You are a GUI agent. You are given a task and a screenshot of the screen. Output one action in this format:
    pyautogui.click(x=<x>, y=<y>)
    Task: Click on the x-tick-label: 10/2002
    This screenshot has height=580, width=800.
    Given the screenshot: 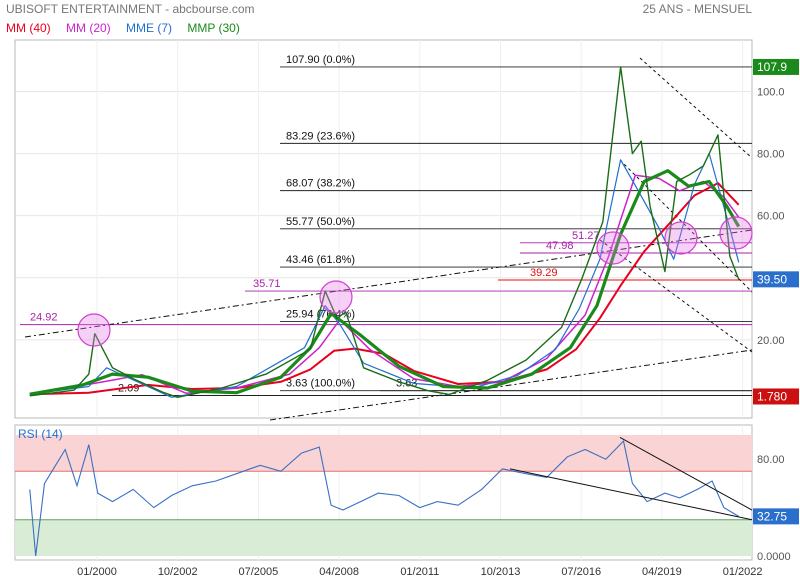 What is the action you would take?
    pyautogui.click(x=178, y=572)
    